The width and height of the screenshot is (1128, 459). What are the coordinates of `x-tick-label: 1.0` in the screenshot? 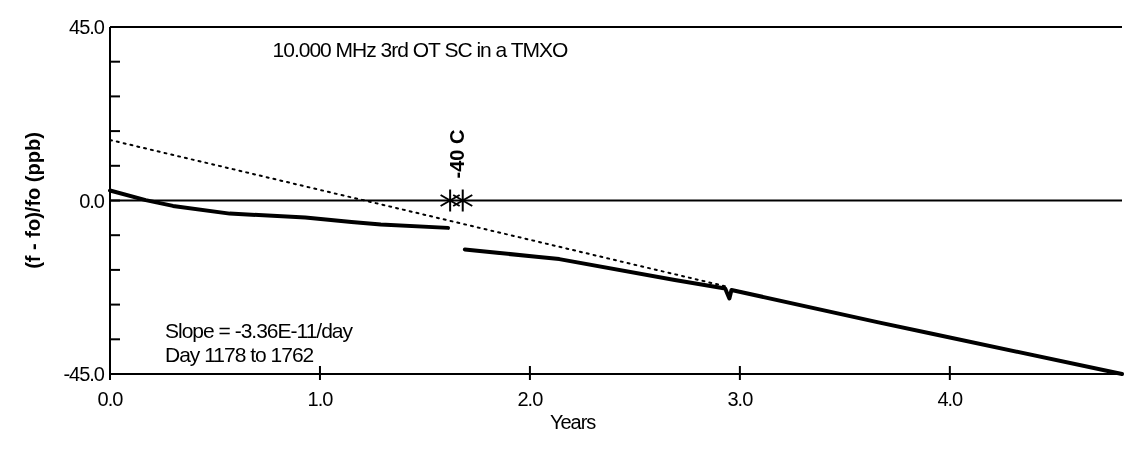 It's located at (320, 399).